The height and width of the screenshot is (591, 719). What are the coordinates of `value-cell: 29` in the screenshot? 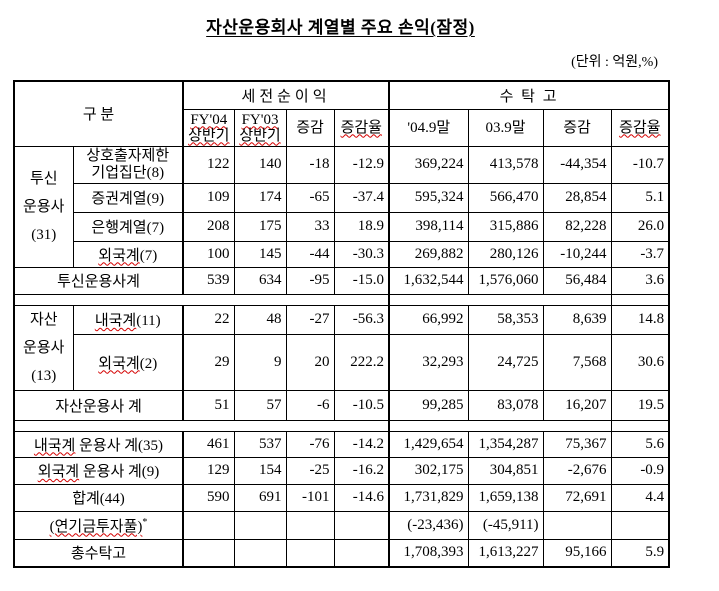 It's located at (208, 362).